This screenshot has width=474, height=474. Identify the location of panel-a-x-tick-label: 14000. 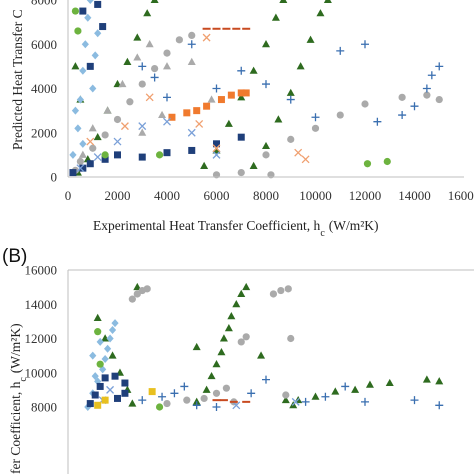
(414, 195).